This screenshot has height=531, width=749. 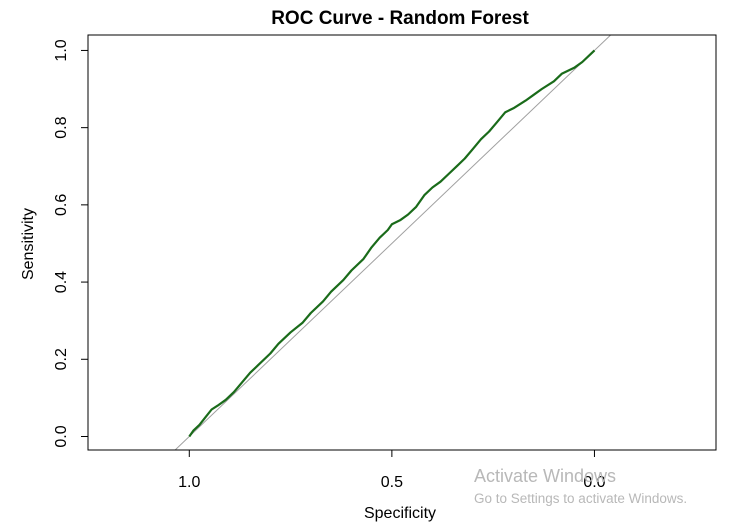 I want to click on y-tick-label: 0.0, so click(x=61, y=436).